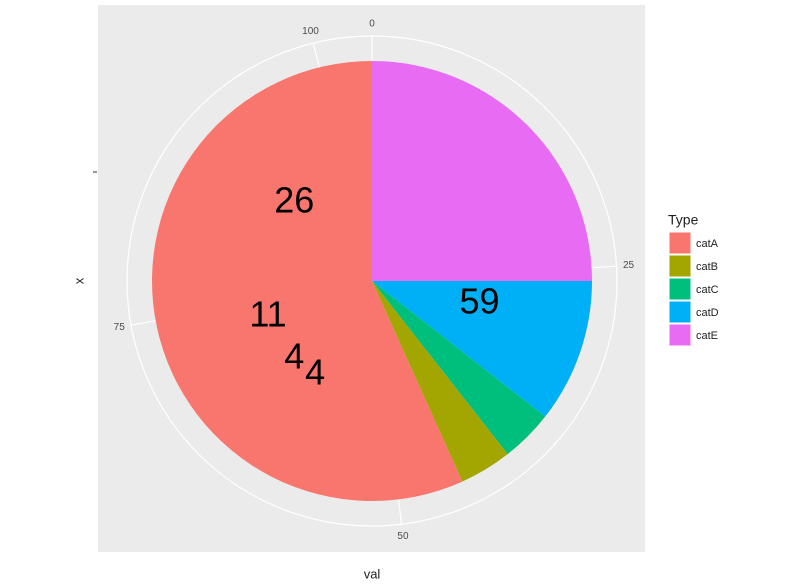  I want to click on theta-tick-label: 100, so click(310, 31).